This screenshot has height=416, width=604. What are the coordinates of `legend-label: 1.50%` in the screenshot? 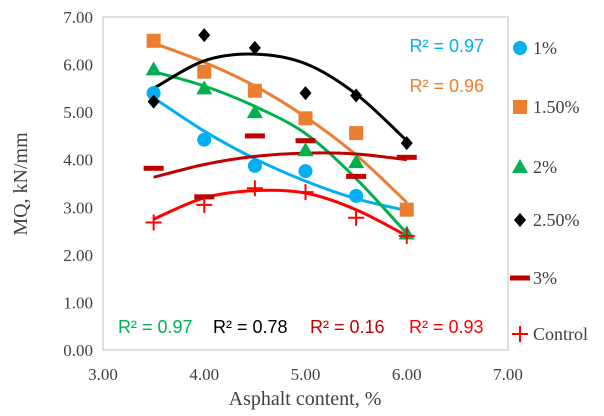 It's located at (556, 107).